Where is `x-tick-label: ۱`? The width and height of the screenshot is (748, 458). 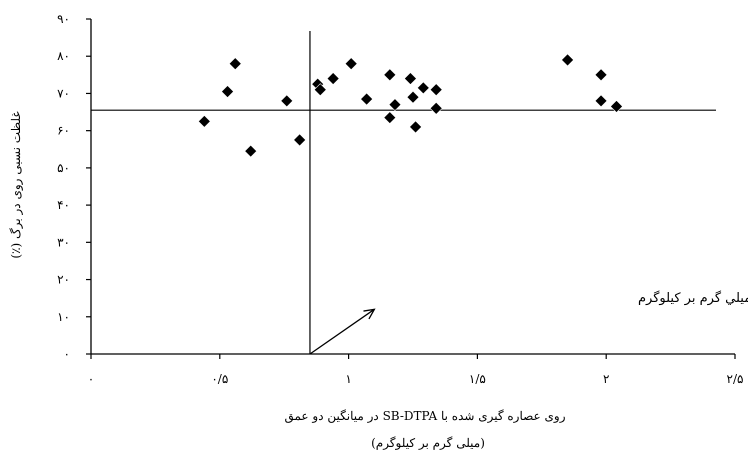 x-tick-label: ۱ is located at coordinates (348, 379).